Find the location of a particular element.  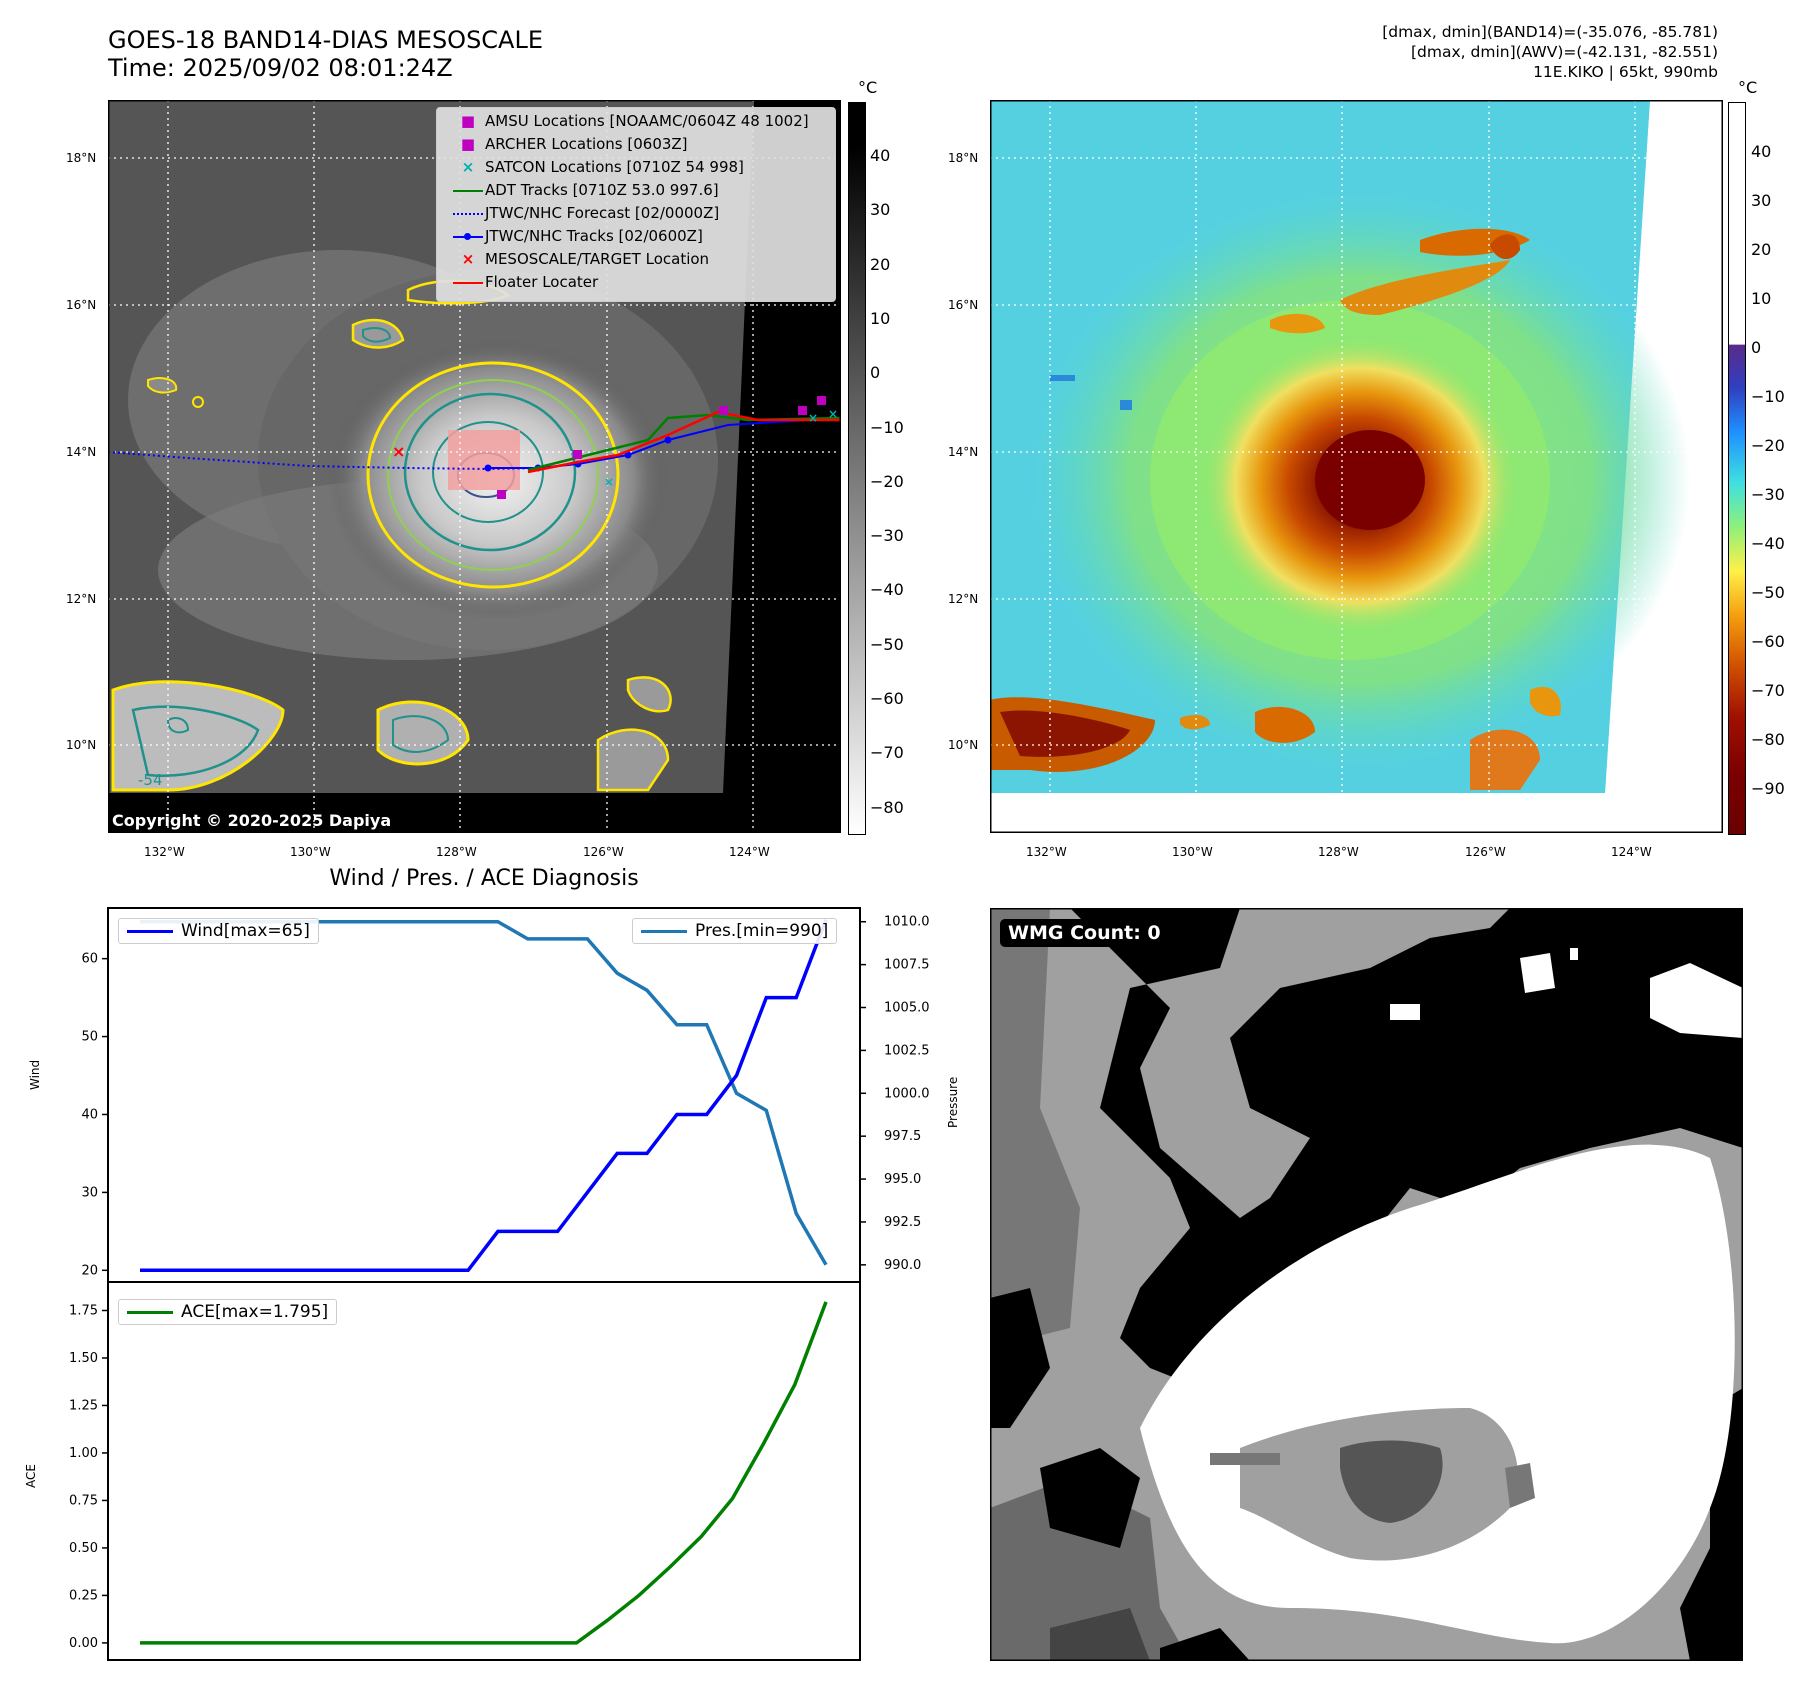

wind-pressure-axes is located at coordinates (484, 1095).